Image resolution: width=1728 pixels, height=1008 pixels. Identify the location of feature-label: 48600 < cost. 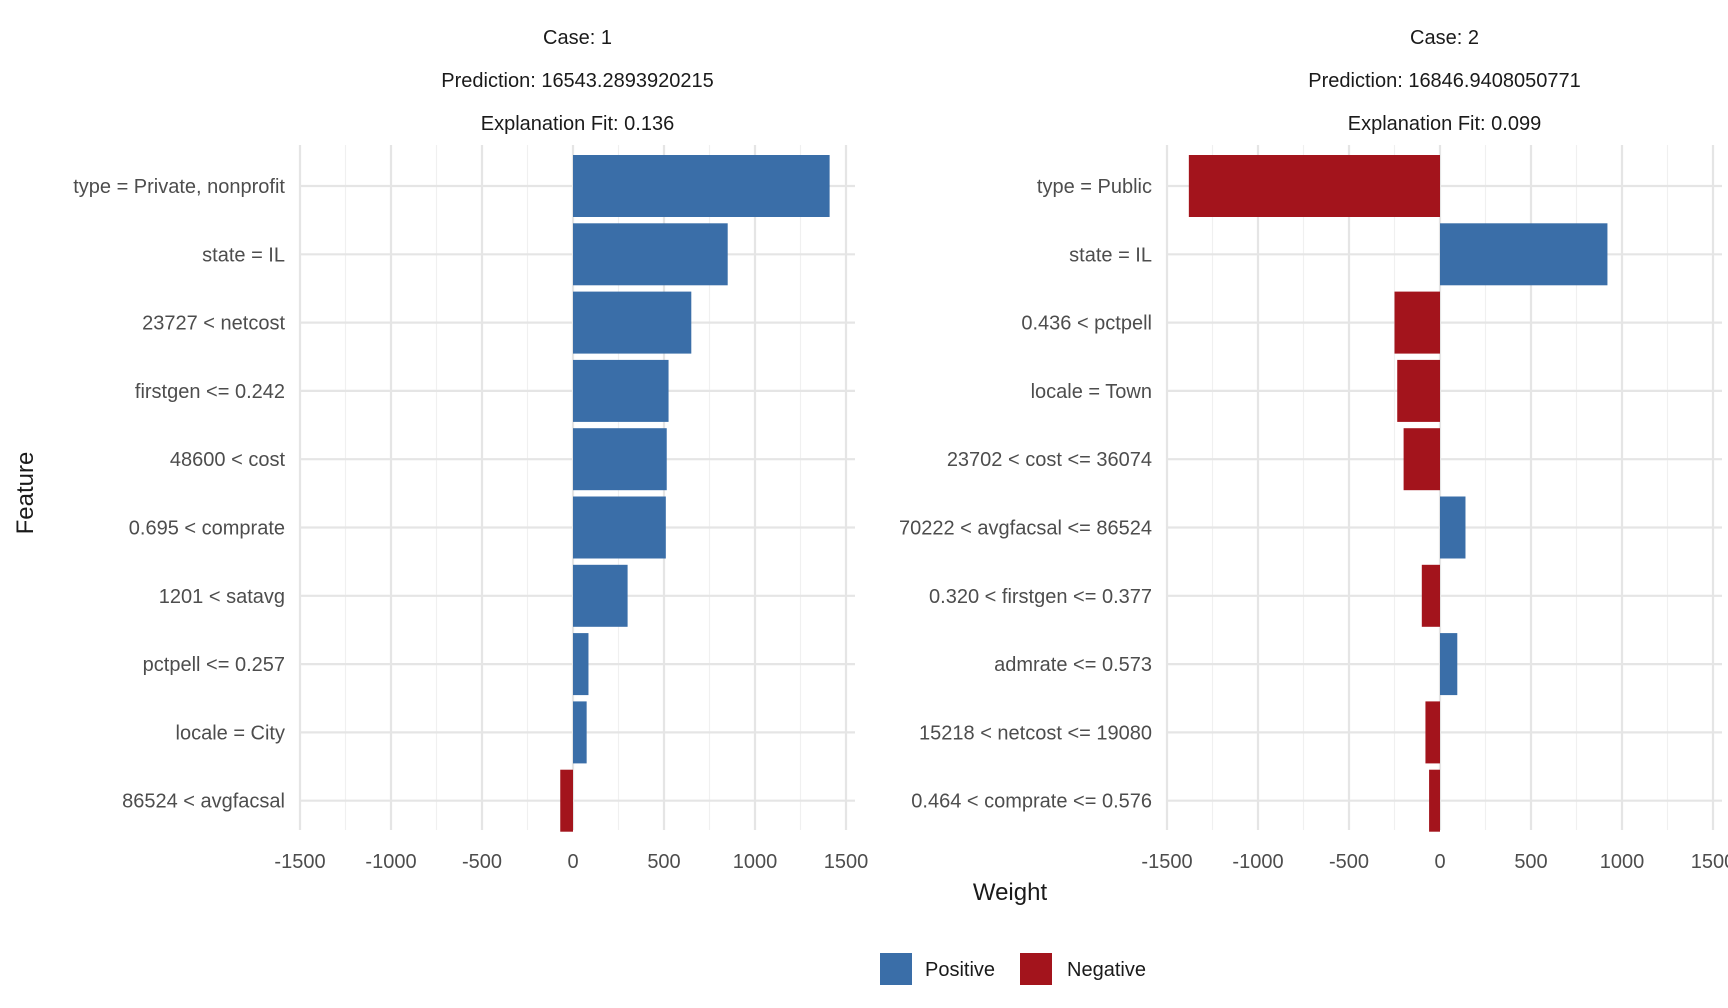
(228, 460).